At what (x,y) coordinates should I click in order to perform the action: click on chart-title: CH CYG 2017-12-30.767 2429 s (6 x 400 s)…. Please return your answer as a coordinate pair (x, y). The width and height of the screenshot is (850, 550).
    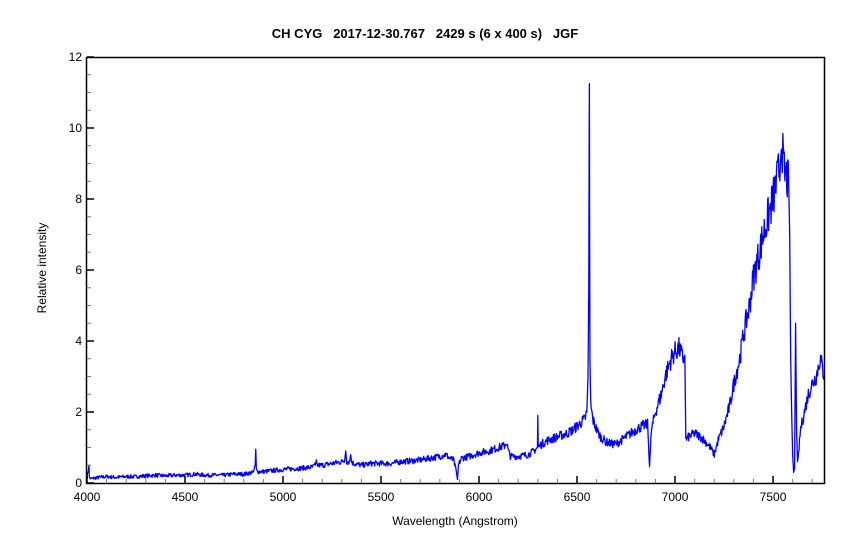
    Looking at the image, I should click on (425, 33).